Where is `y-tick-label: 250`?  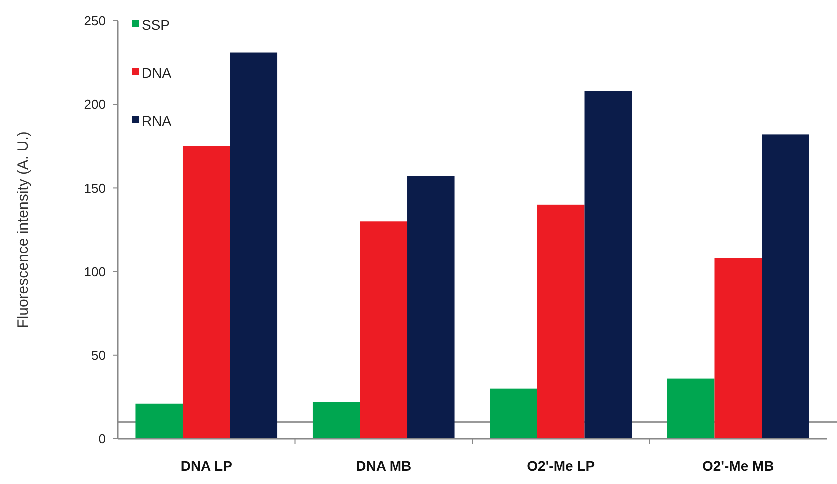 y-tick-label: 250 is located at coordinates (95, 21).